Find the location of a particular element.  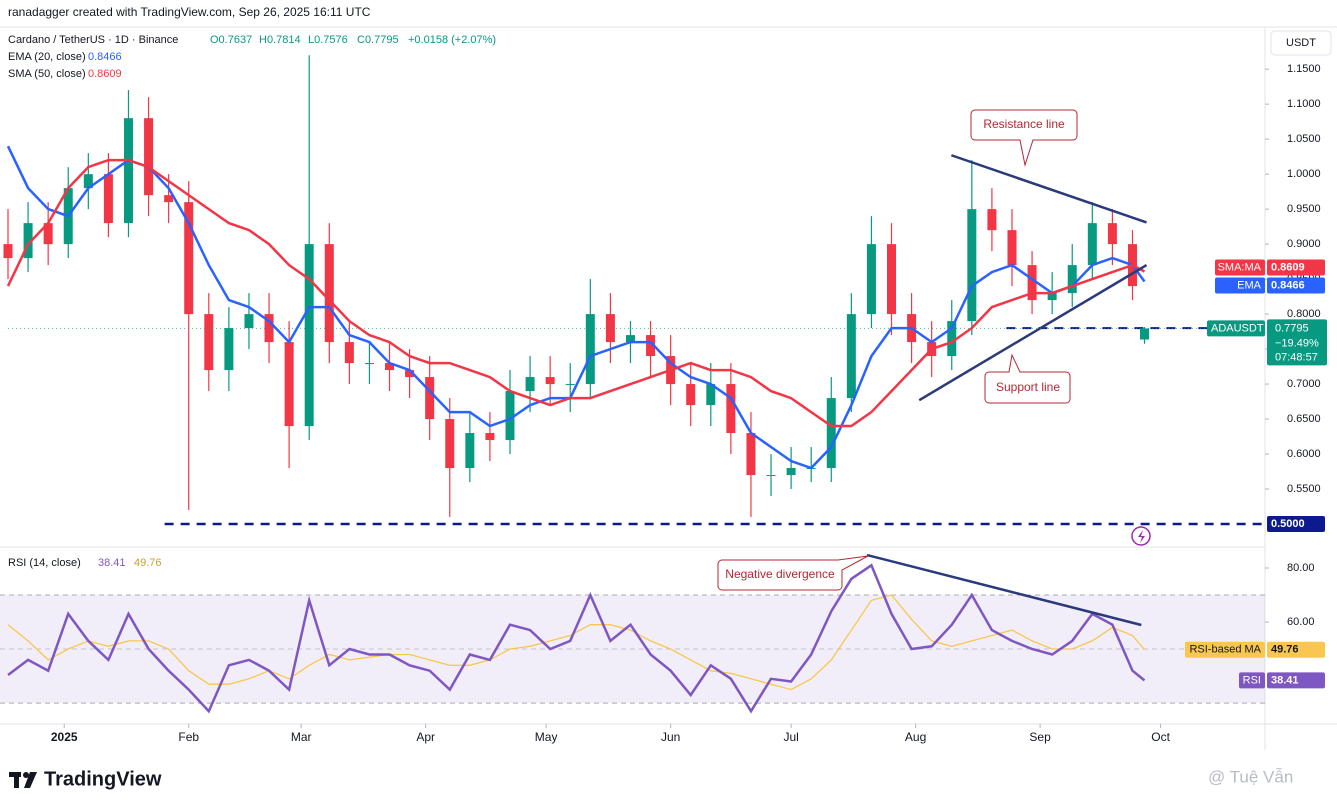

y-tick-label: 0.8000 is located at coordinates (1304, 314).